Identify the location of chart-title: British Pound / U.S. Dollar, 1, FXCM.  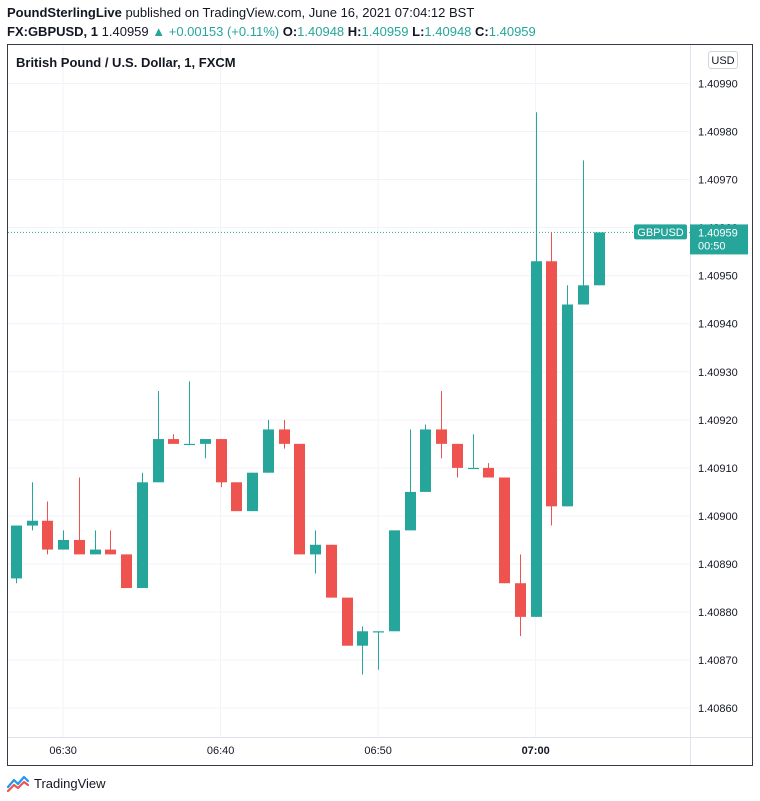
(126, 62).